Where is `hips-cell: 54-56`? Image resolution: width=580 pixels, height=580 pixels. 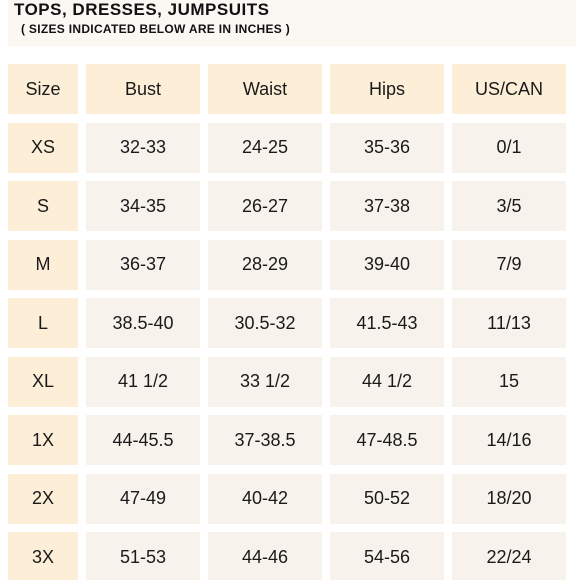 hips-cell: 54-56 is located at coordinates (387, 556).